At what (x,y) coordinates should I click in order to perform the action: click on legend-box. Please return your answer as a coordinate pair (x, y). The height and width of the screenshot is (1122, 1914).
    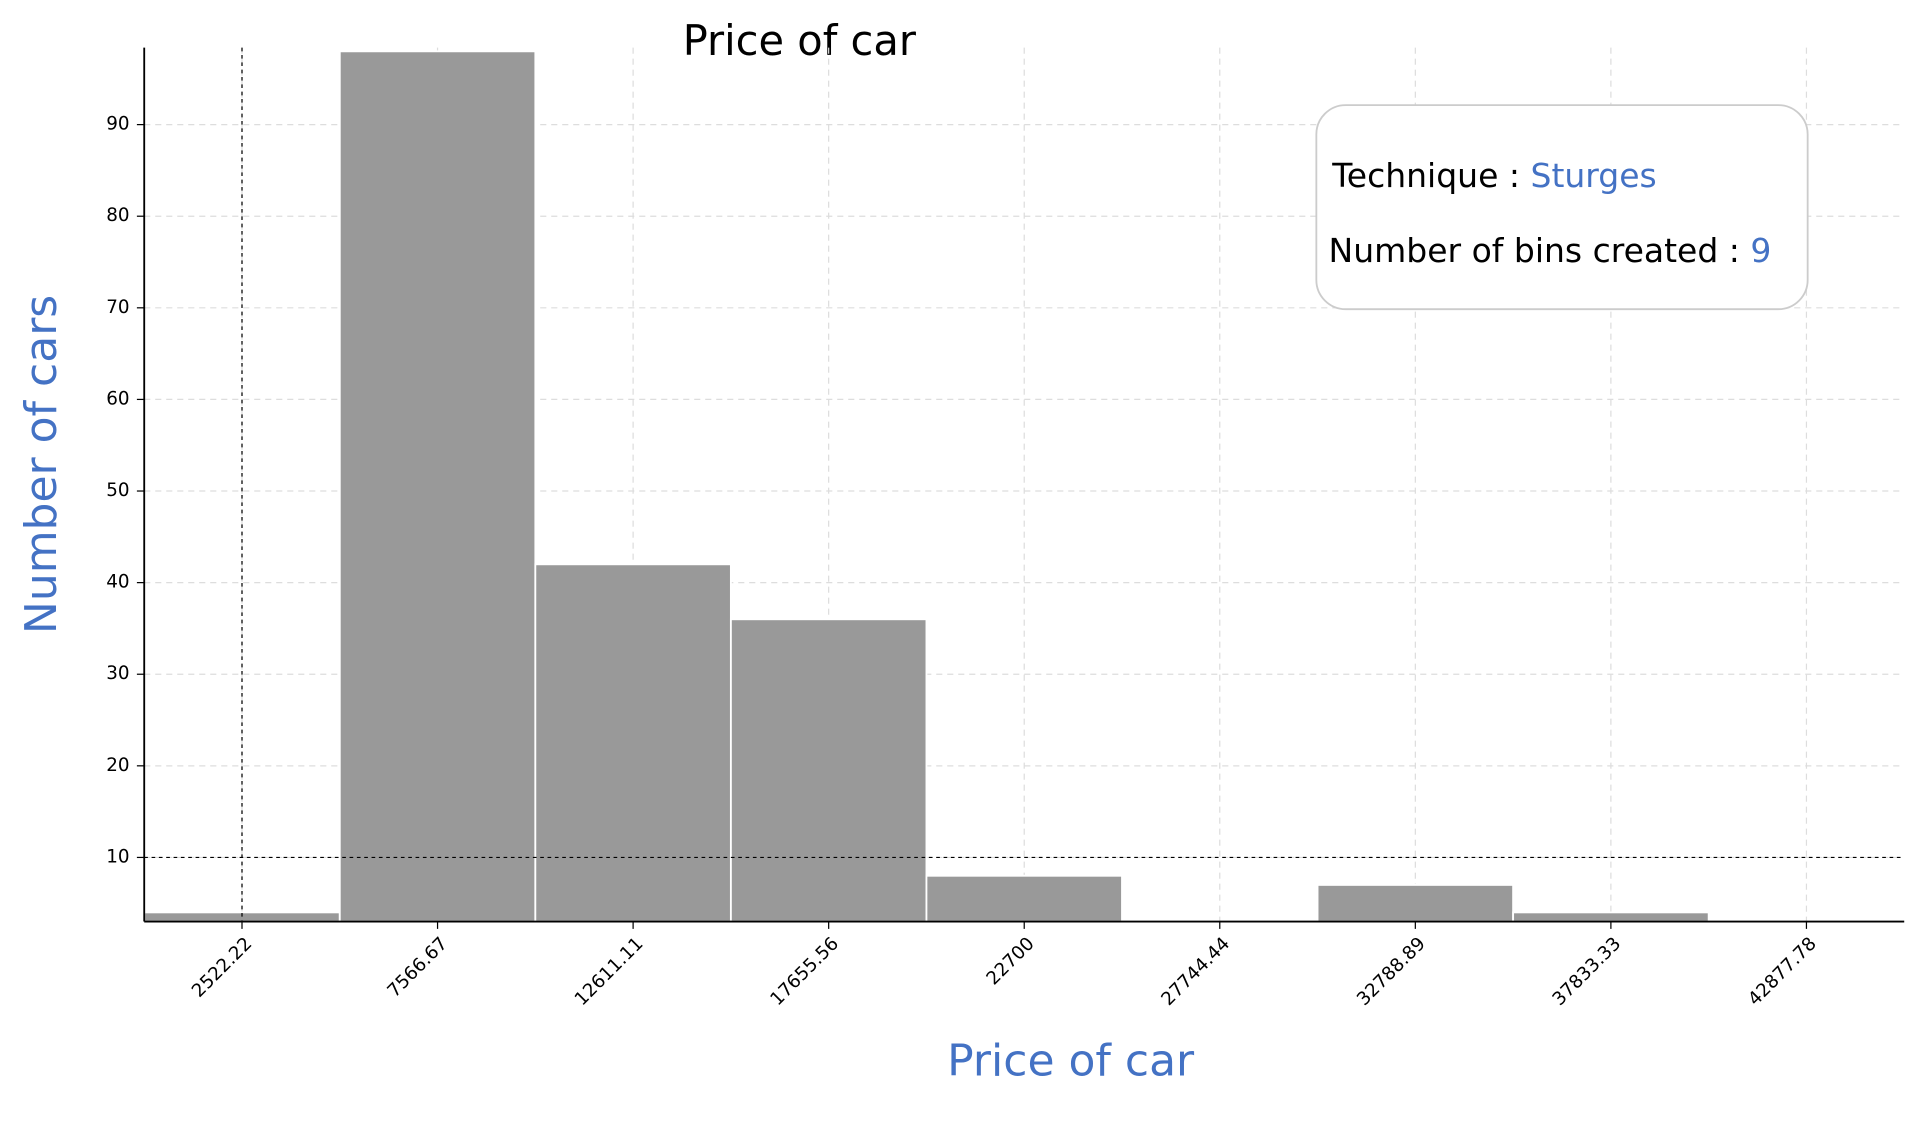
    Looking at the image, I should click on (1562, 207).